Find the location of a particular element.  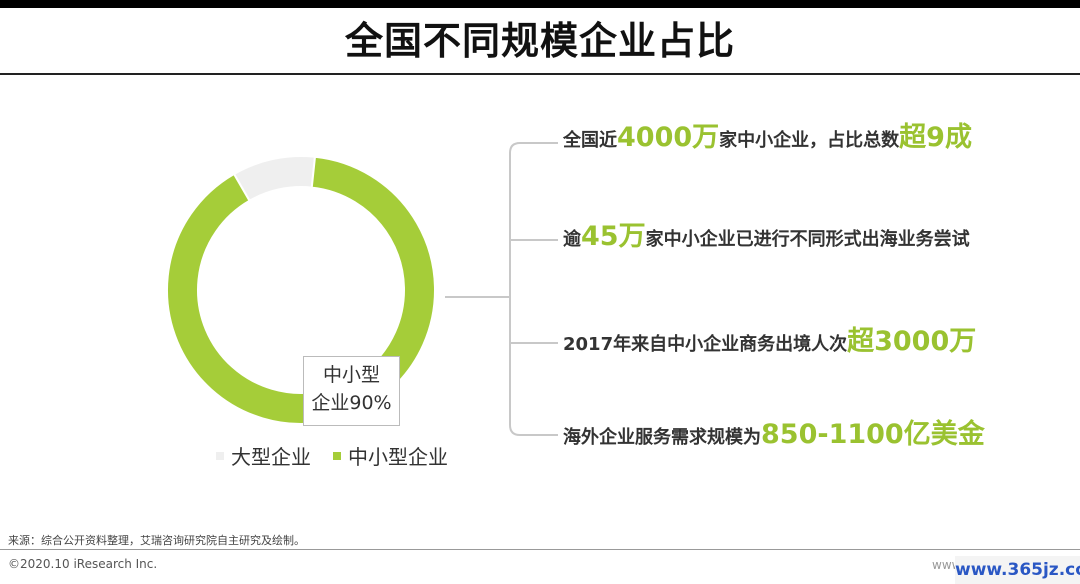

statement-1-highlight-a: 4000万 is located at coordinates (668, 137).